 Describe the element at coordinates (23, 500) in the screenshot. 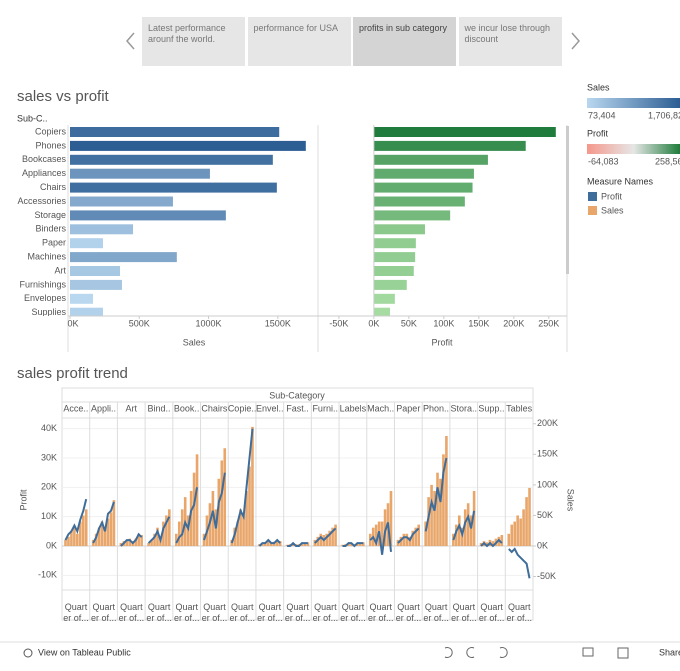

I see `y-axis-title: Profit` at that location.